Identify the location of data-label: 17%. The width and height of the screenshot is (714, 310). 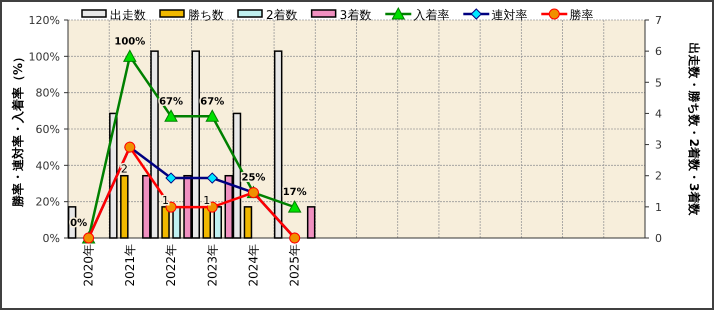
(294, 192).